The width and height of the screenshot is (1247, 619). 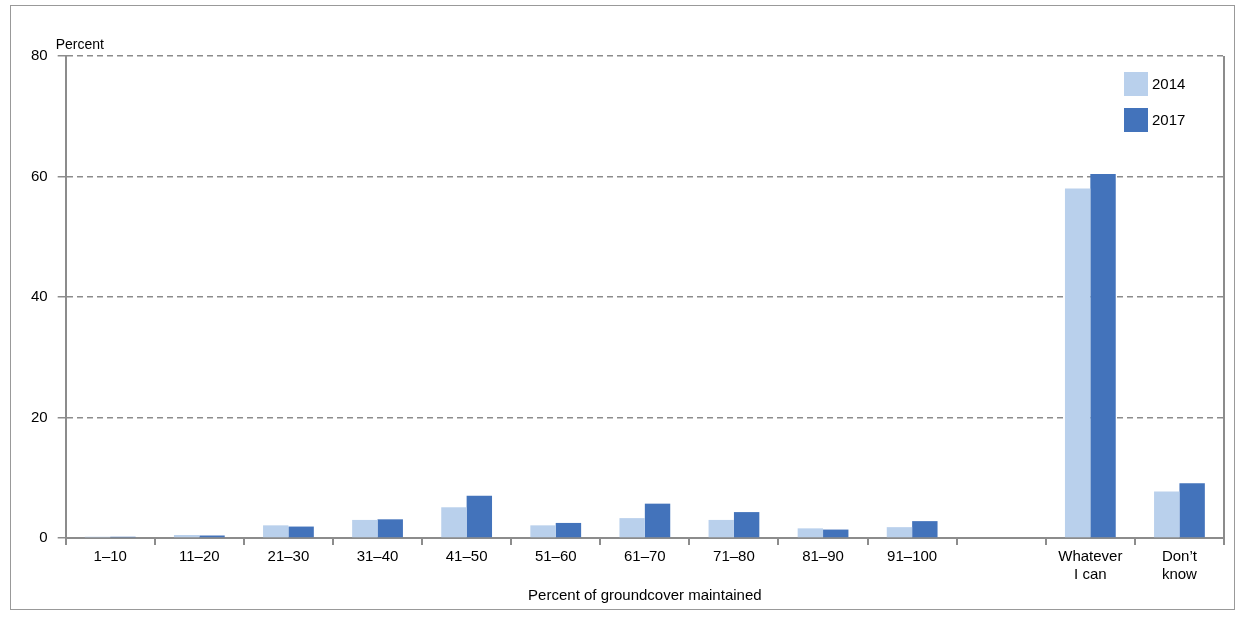 I want to click on x-tick-label: 71–80, so click(x=734, y=556).